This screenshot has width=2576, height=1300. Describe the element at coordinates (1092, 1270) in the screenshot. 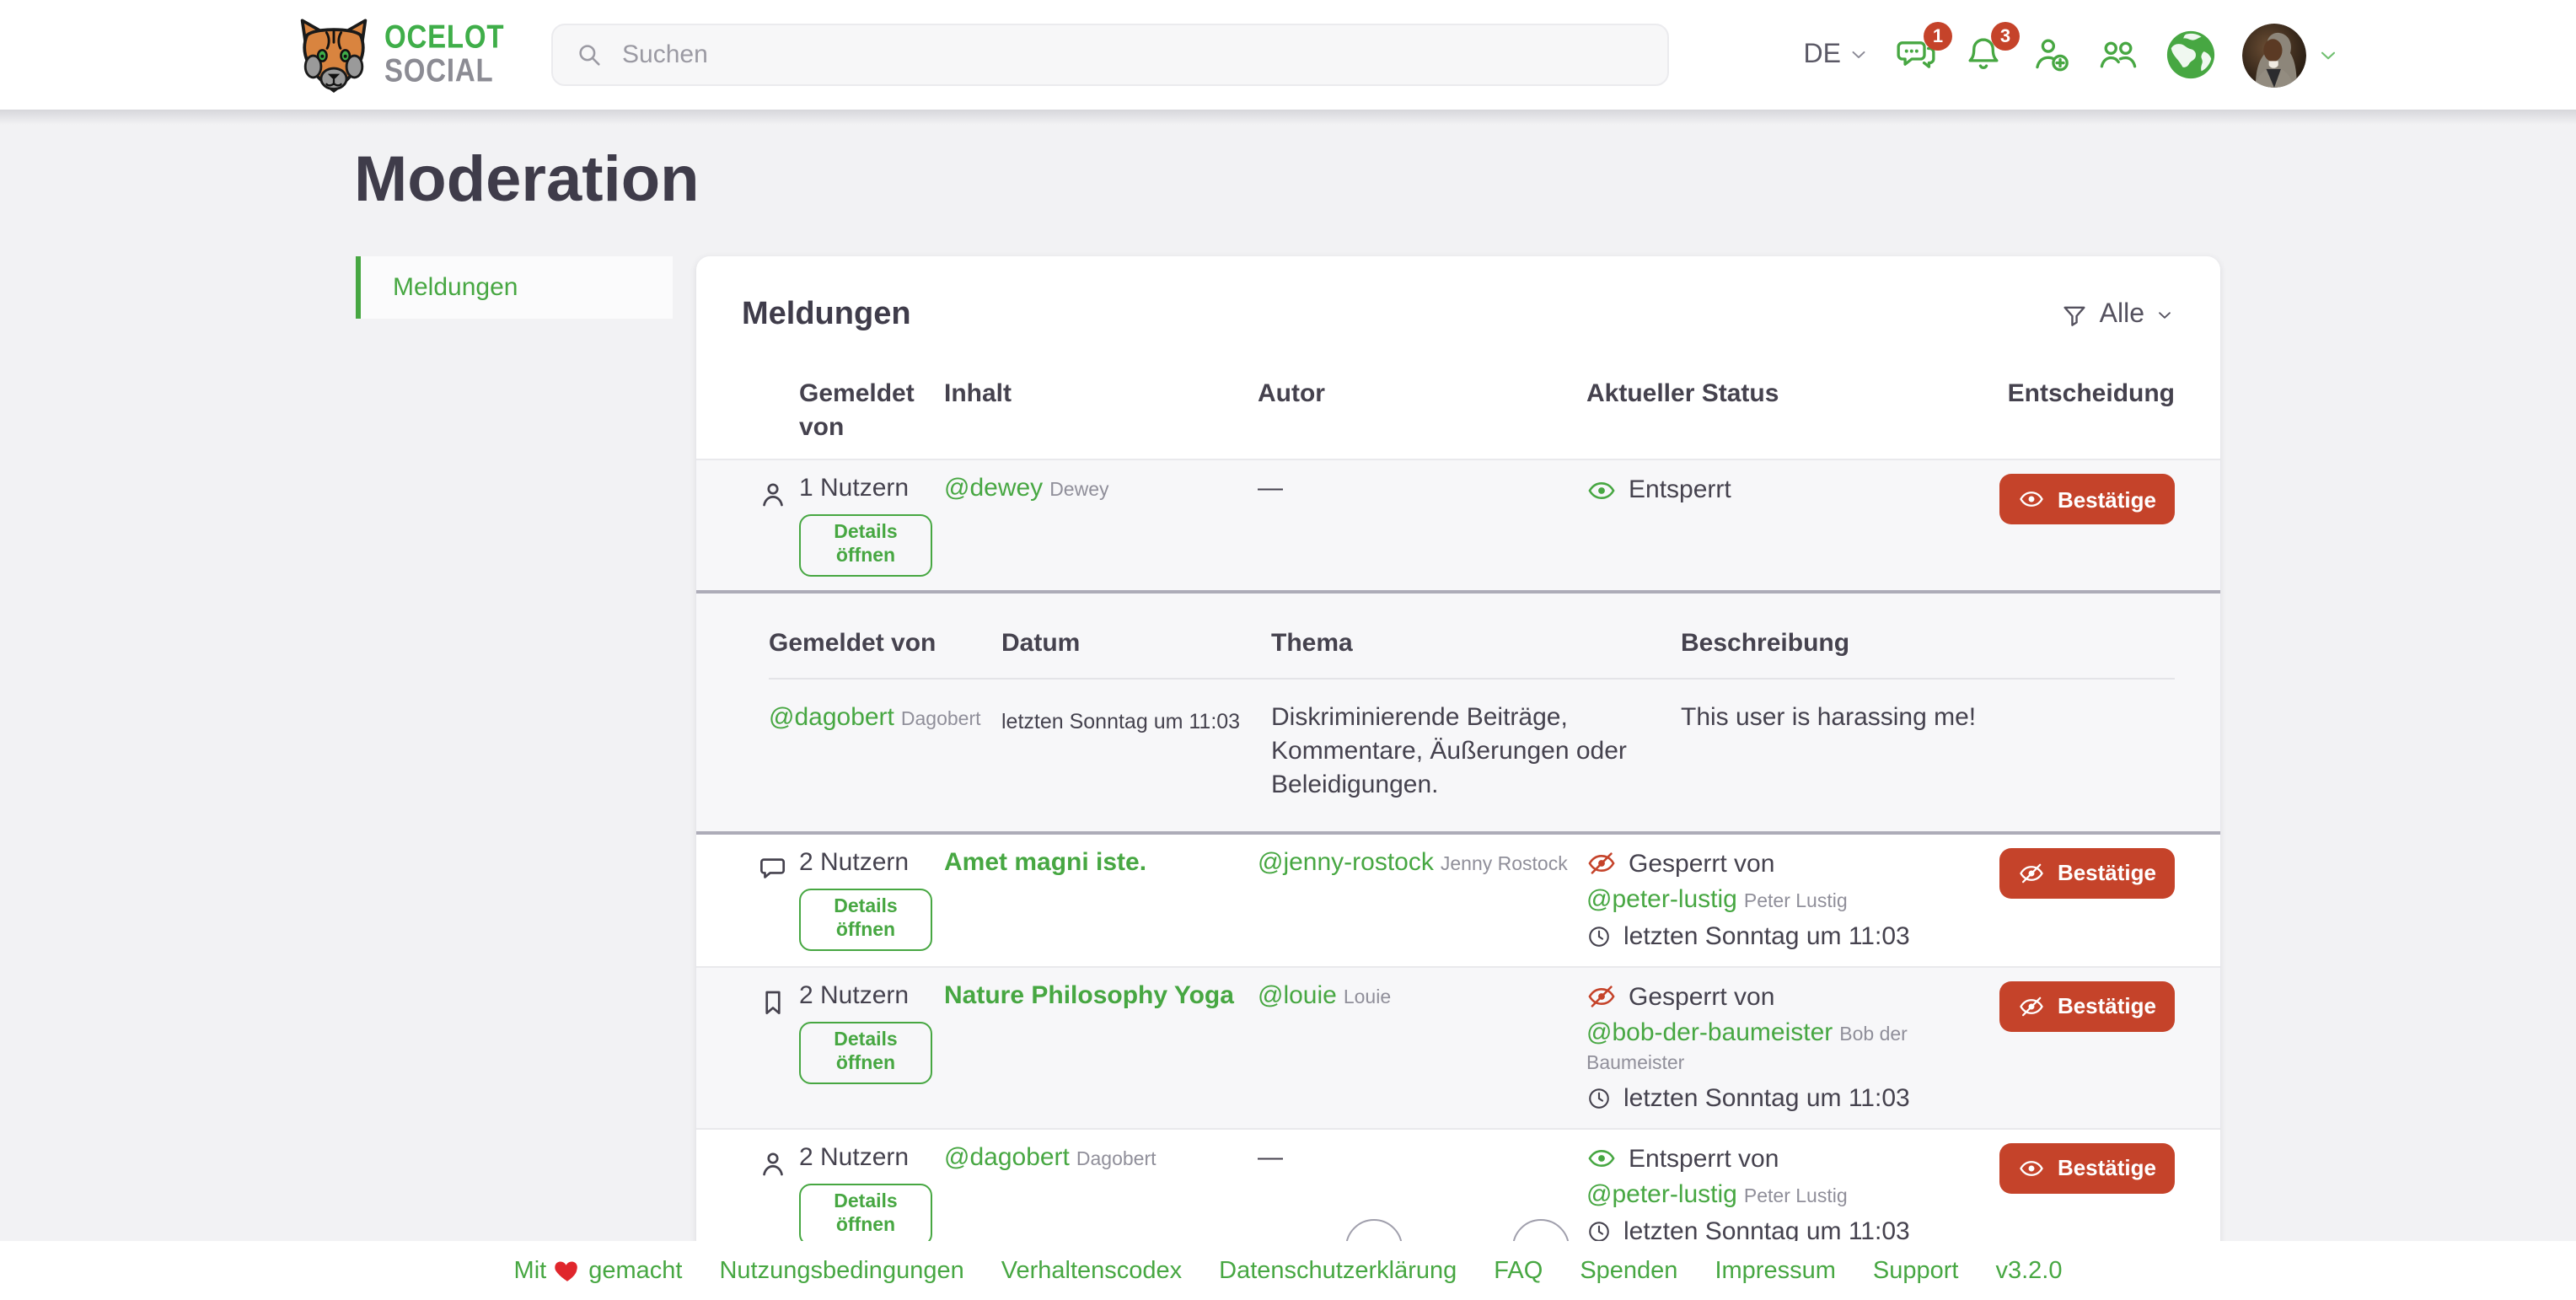

I see `footer-link-verhaltenscodex: Verhaltenscodex` at that location.